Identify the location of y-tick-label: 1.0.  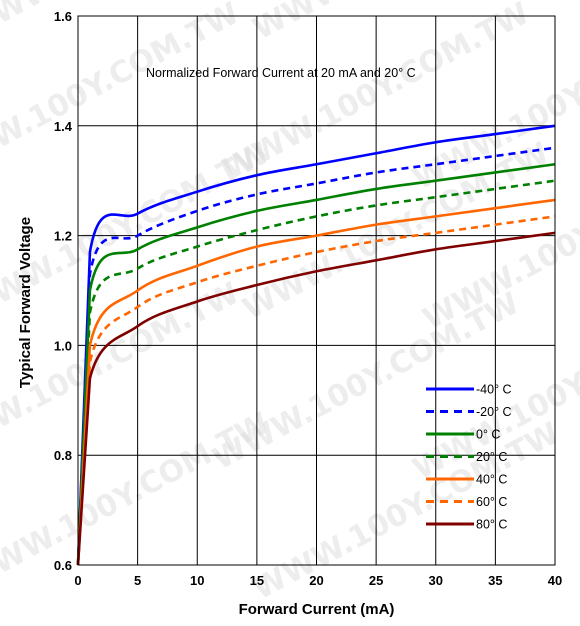
(63, 345).